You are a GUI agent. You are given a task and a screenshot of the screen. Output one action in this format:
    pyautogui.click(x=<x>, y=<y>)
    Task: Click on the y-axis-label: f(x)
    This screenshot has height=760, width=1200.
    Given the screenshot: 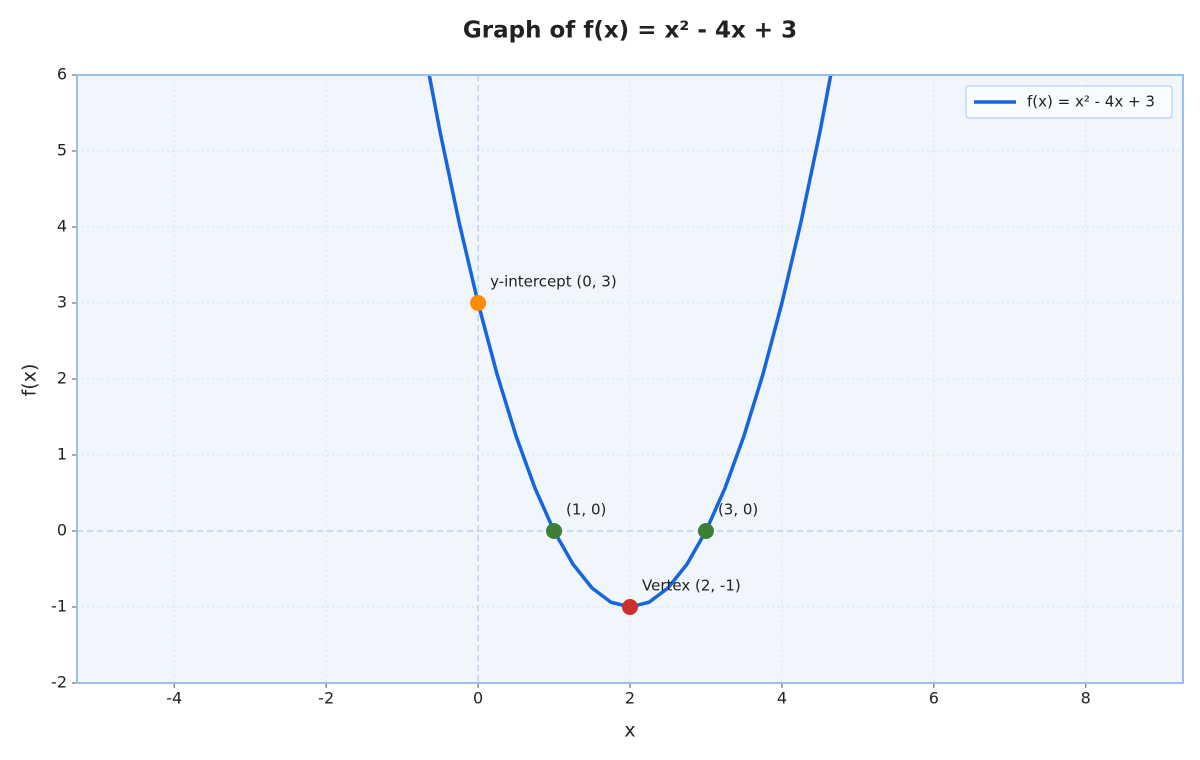 What is the action you would take?
    pyautogui.click(x=30, y=380)
    